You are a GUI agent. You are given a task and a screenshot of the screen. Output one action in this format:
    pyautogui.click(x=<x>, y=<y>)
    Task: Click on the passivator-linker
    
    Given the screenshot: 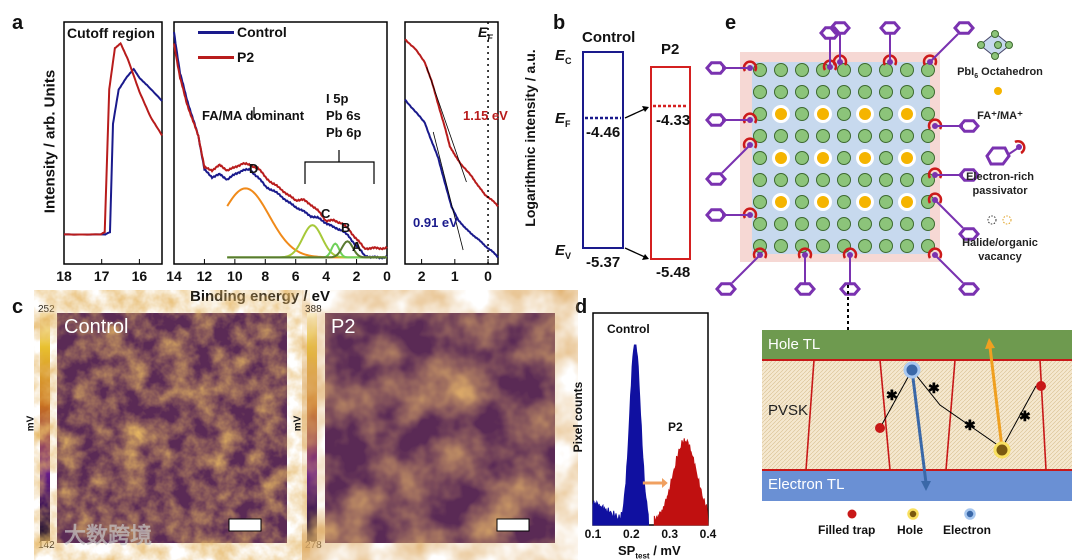 What is the action you would take?
    pyautogui.click(x=736, y=159)
    